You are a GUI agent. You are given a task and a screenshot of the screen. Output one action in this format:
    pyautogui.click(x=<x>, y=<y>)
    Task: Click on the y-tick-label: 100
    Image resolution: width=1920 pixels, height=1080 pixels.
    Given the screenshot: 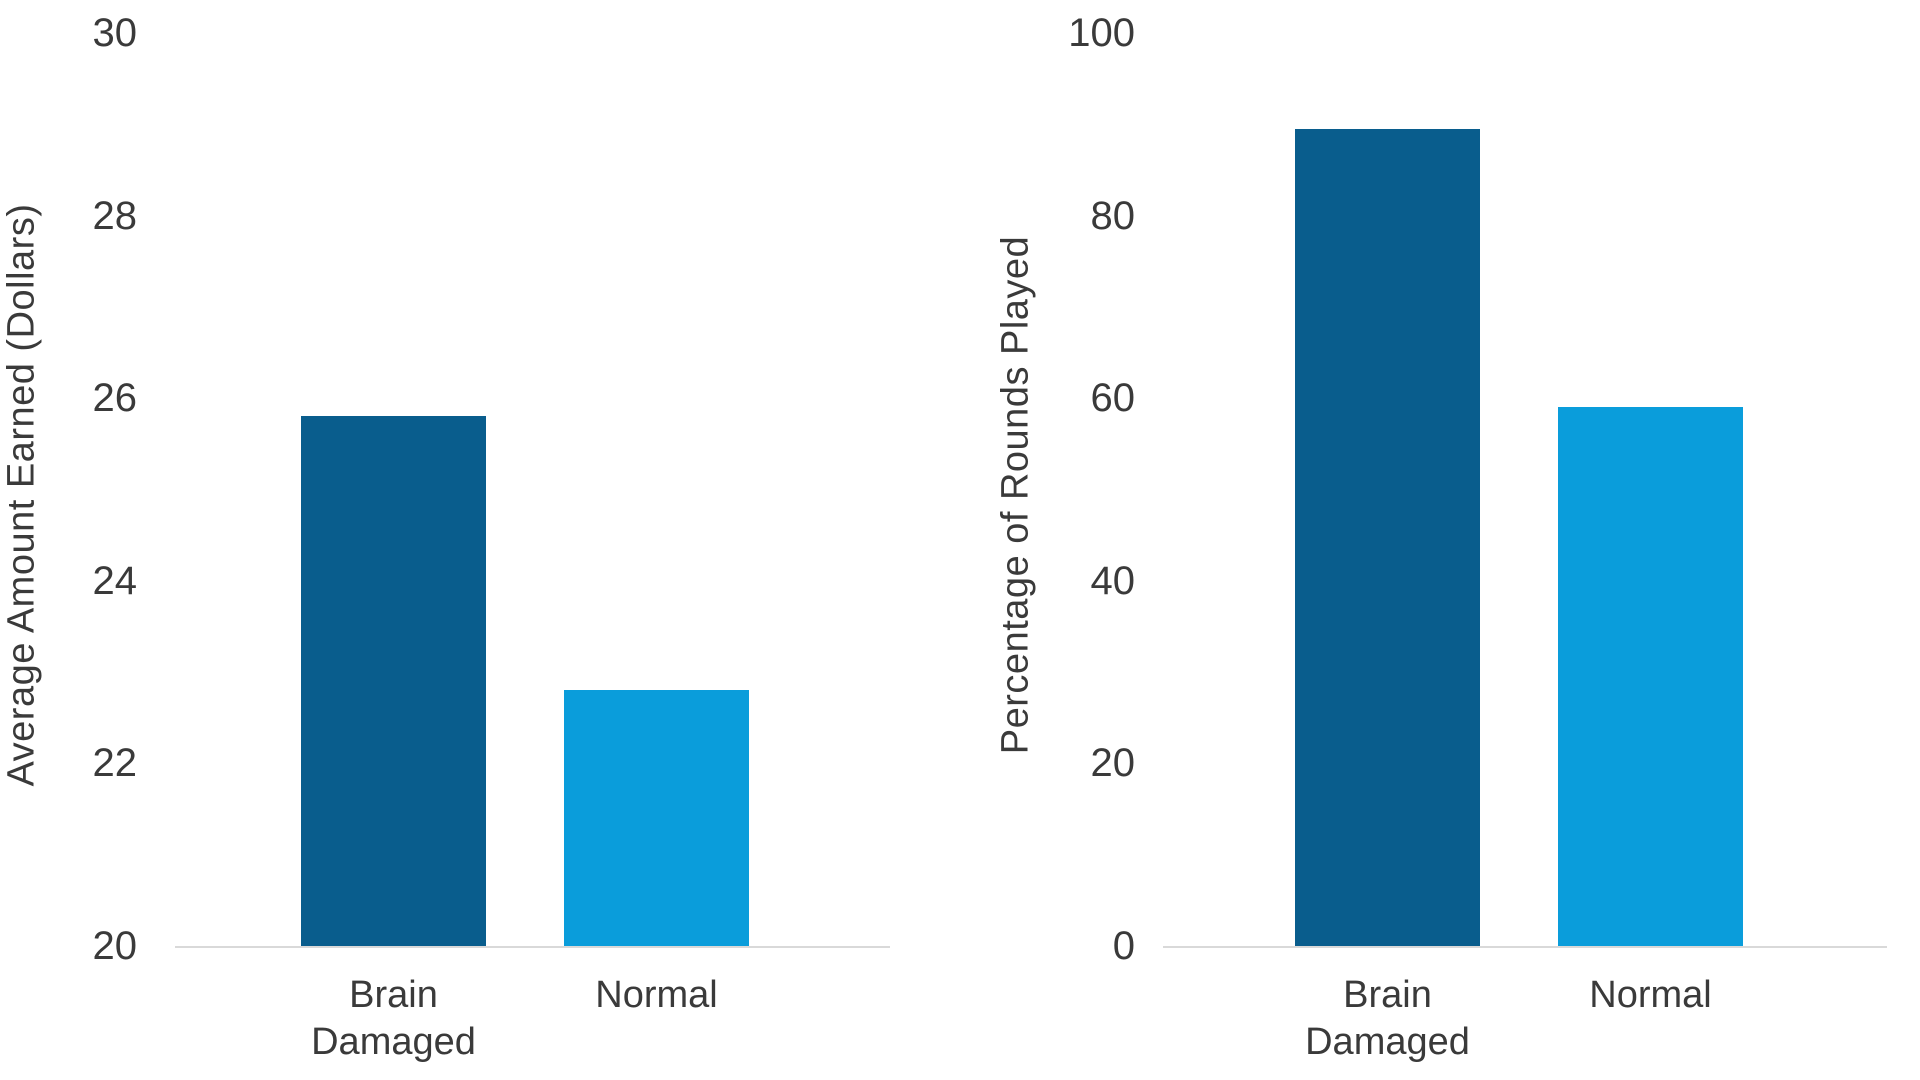 What is the action you would take?
    pyautogui.click(x=1101, y=33)
    